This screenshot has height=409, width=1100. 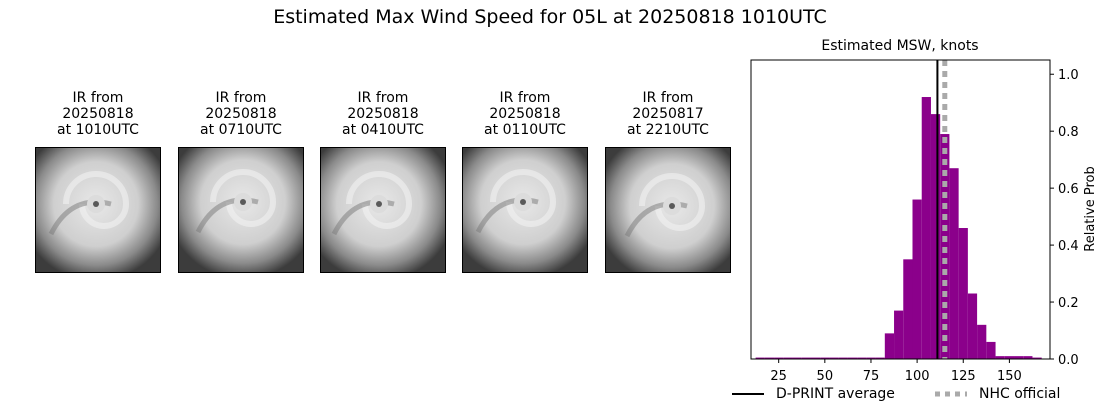 What do you see at coordinates (1064, 218) in the screenshot?
I see `y-axis: 0.0 0.2 0.4 0.6 0.8 1.0` at bounding box center [1064, 218].